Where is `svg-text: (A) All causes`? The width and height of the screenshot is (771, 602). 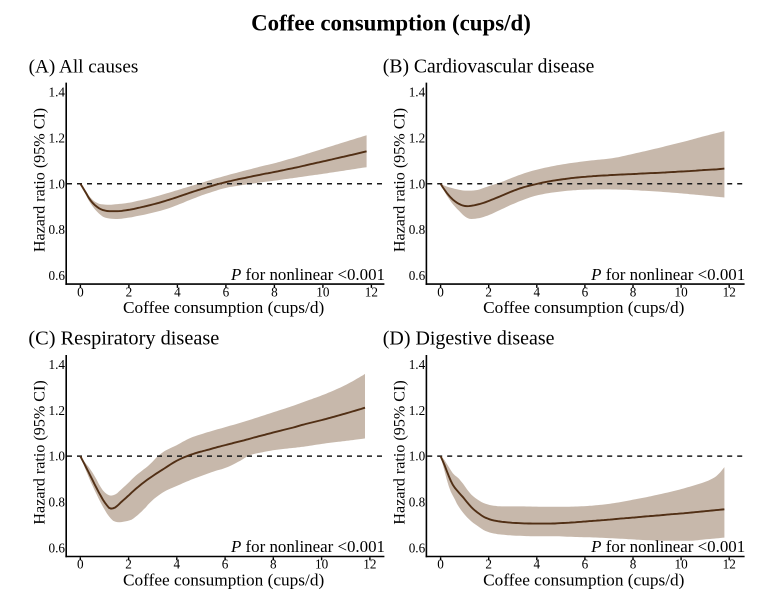 svg-text: (A) All causes is located at coordinates (84, 66).